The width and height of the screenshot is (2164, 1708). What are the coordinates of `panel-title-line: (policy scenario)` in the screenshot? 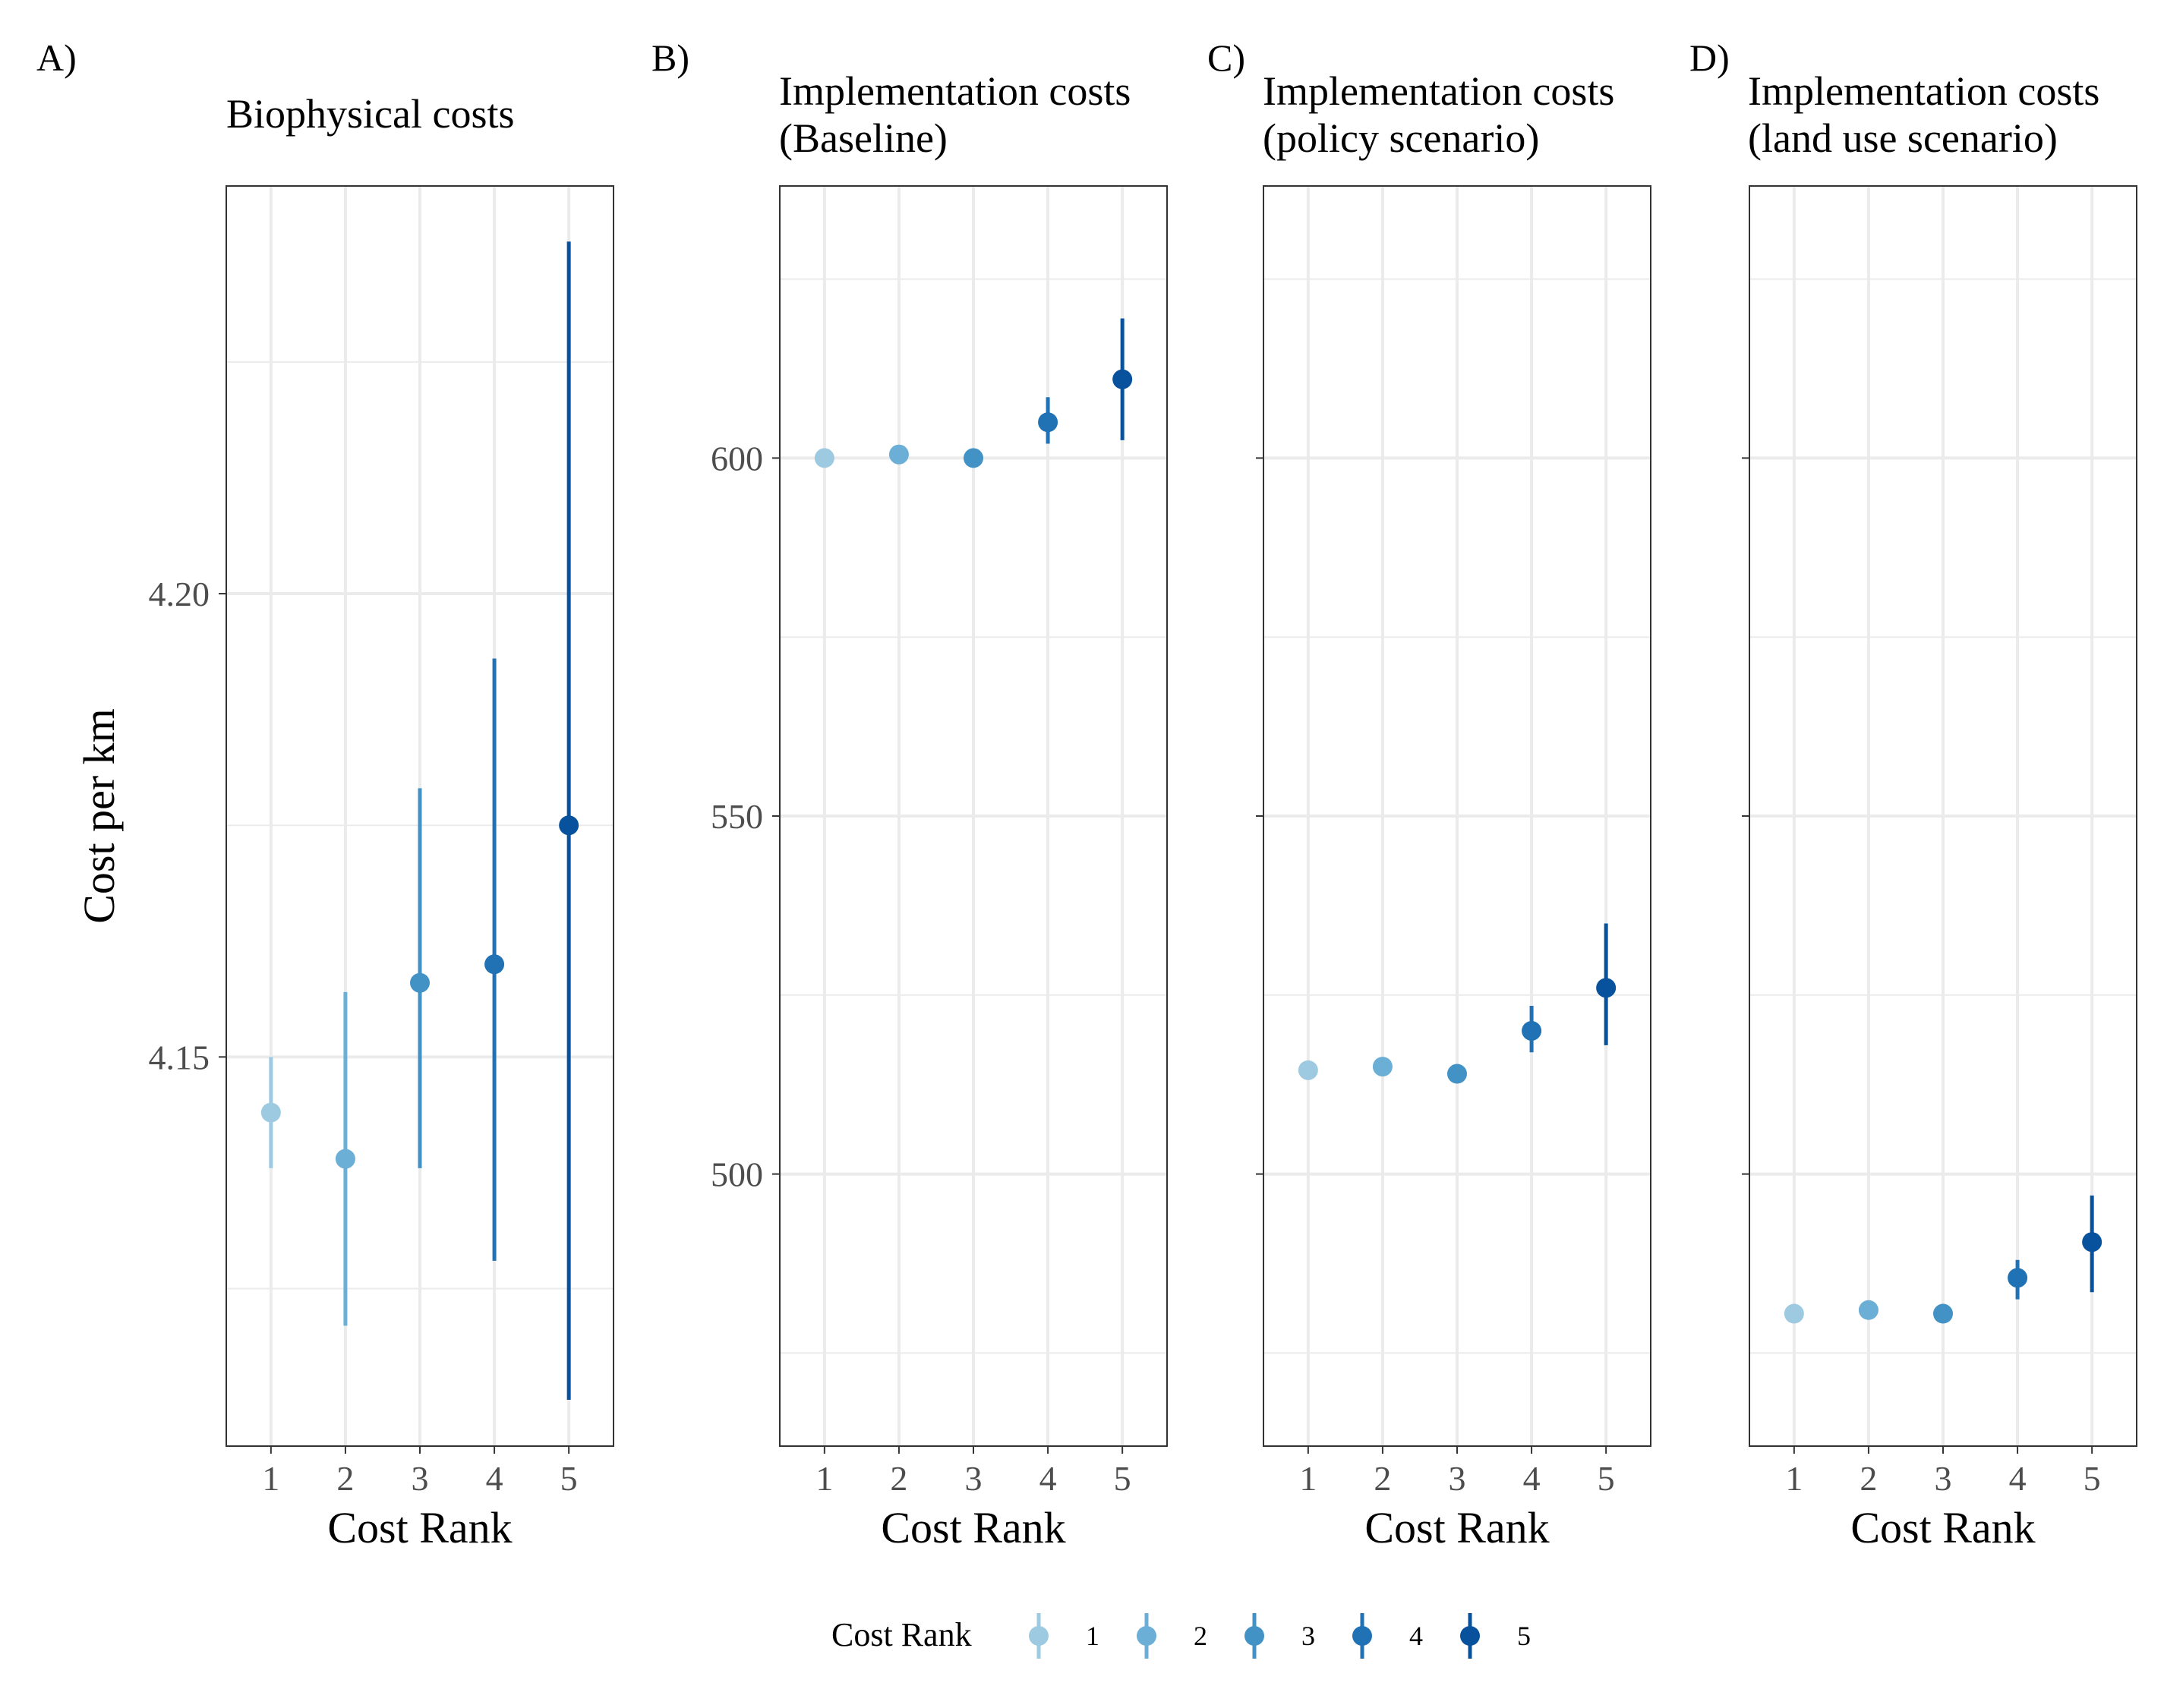 It's located at (1401, 138).